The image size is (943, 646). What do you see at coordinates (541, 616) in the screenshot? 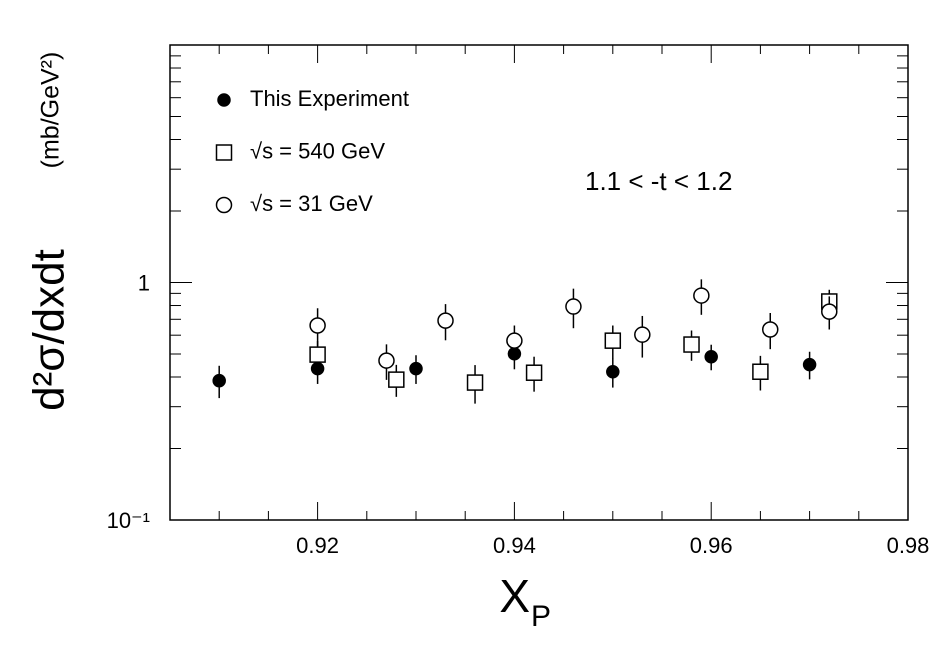
I see `x-axis-label-subscript: P` at bounding box center [541, 616].